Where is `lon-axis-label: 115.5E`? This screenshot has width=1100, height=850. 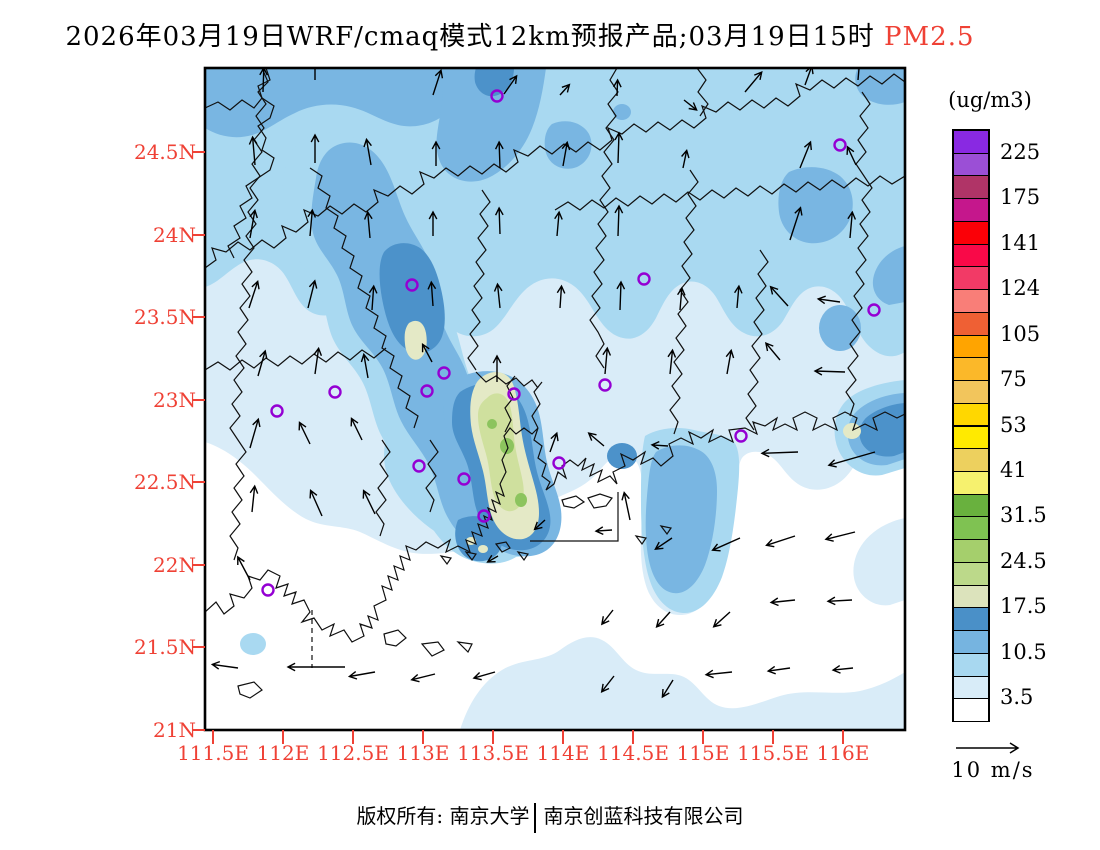 lon-axis-label: 115.5E is located at coordinates (773, 753).